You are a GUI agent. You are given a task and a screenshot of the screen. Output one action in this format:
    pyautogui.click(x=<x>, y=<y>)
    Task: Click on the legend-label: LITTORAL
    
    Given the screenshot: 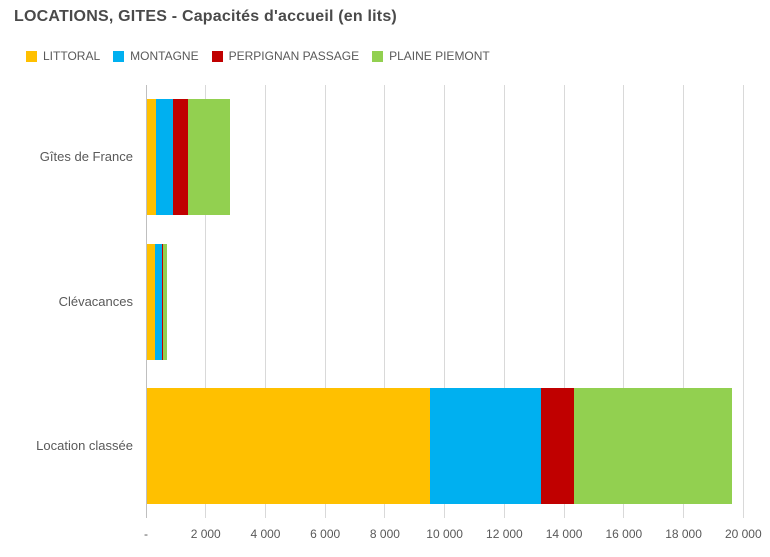 What is the action you would take?
    pyautogui.click(x=72, y=56)
    